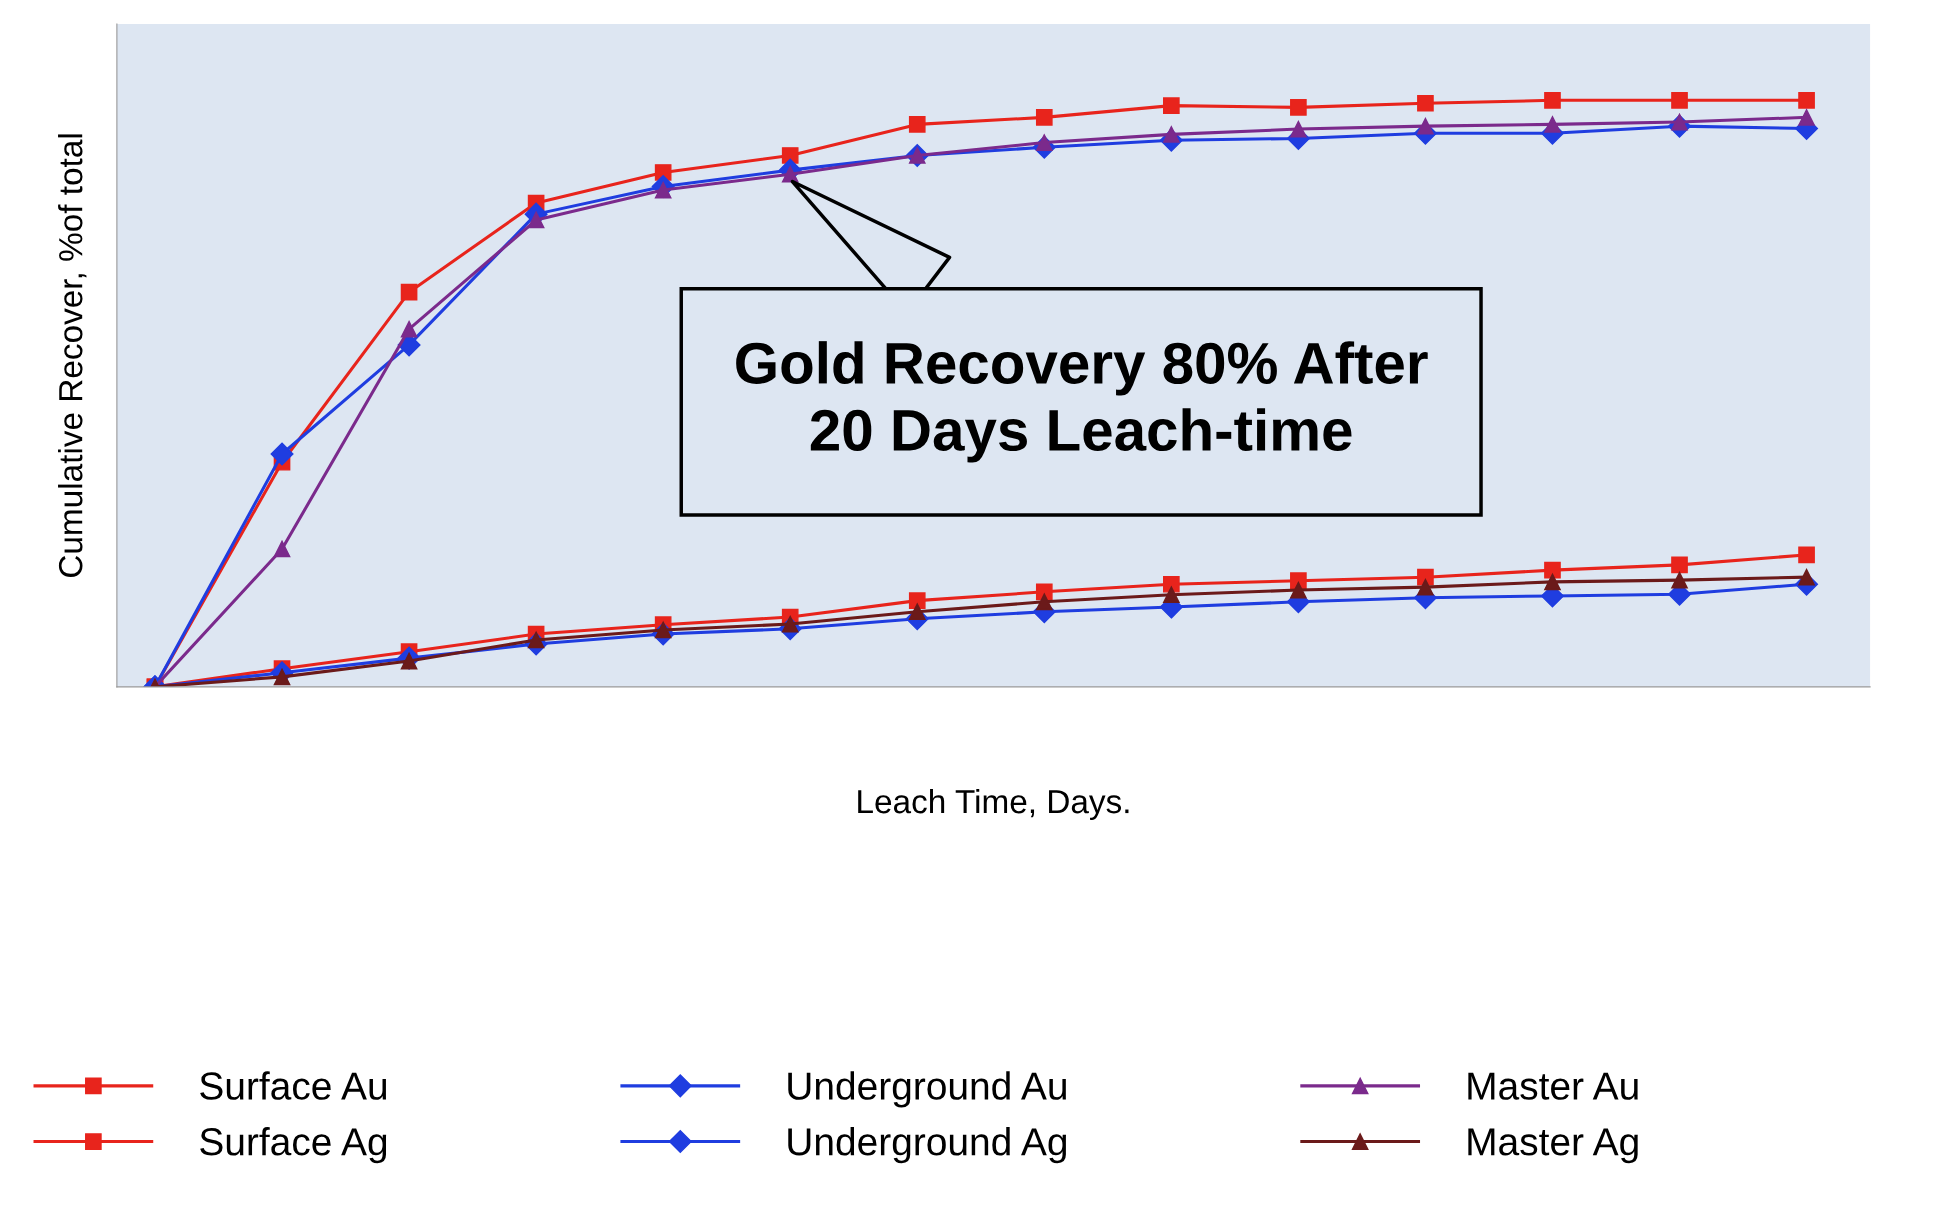 This screenshot has height=1205, width=1948. Describe the element at coordinates (1553, 1146) in the screenshot. I see `legend-label: Master Ag` at that location.